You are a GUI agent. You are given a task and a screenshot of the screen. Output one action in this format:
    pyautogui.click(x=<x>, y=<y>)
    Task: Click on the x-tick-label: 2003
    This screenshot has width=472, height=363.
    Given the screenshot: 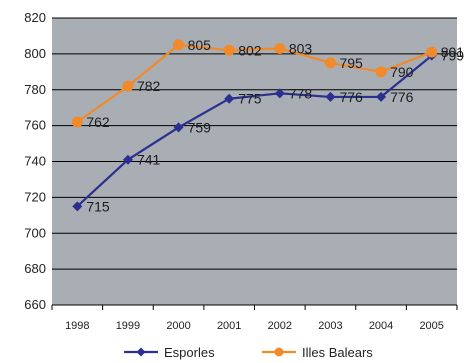 What is the action you would take?
    pyautogui.click(x=330, y=326)
    